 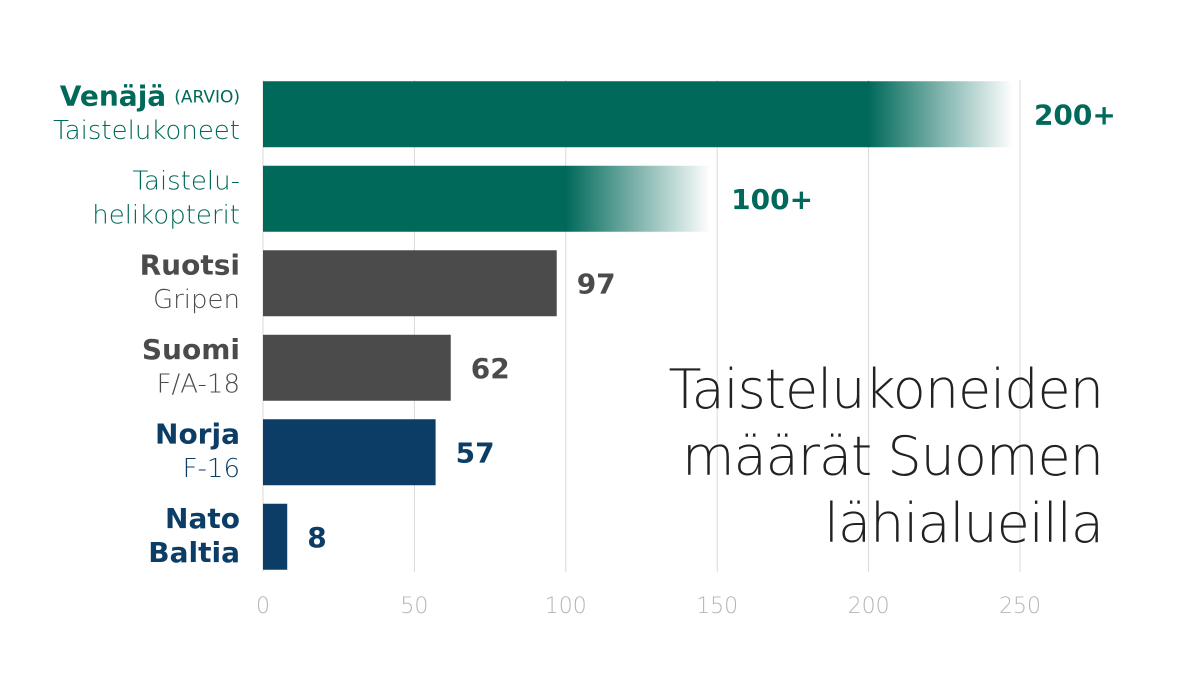 I want to click on category-label: Norja, so click(x=197, y=433).